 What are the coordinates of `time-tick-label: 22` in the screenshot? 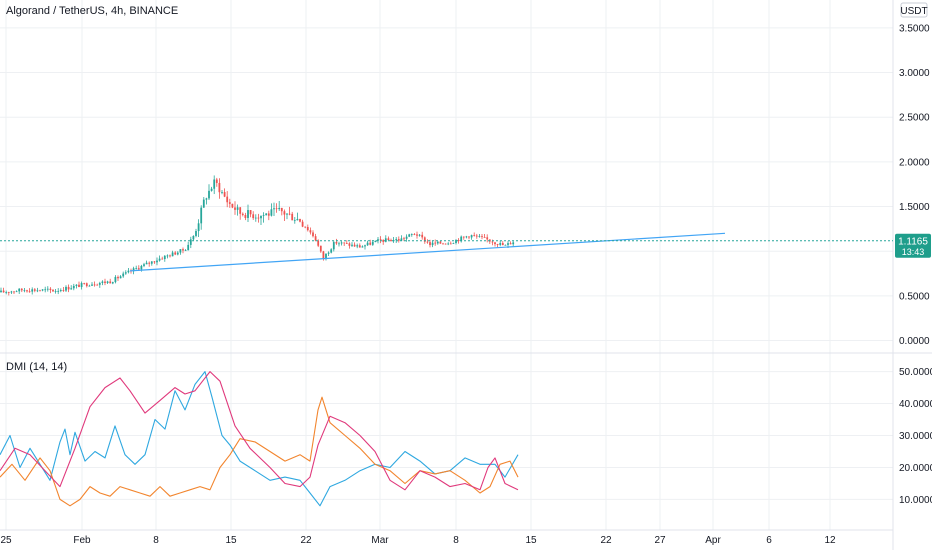 It's located at (306, 540).